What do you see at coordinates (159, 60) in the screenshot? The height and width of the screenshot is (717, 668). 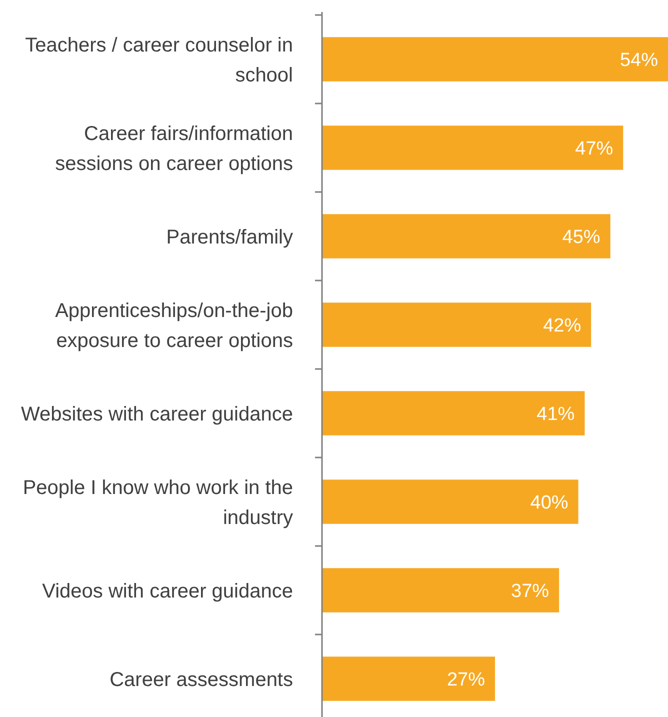 I see `y-tick-label: Teachers / career counselor in school` at bounding box center [159, 60].